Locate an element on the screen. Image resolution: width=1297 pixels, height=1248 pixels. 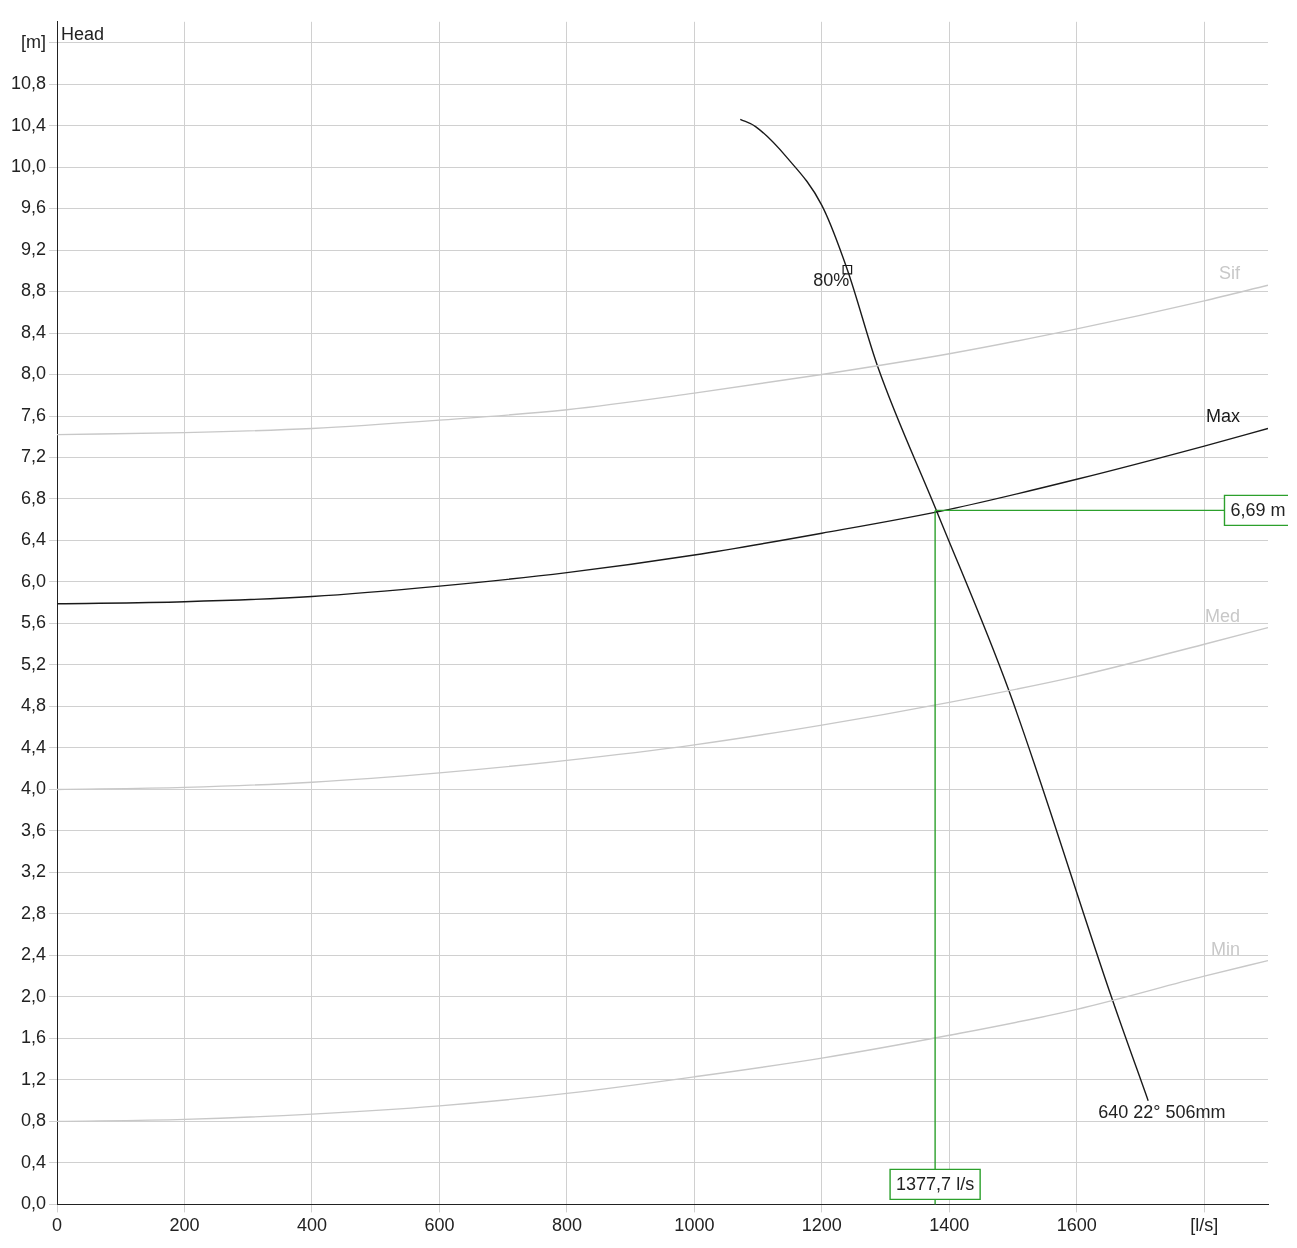
y-tick-label: 3,6 is located at coordinates (34, 829).